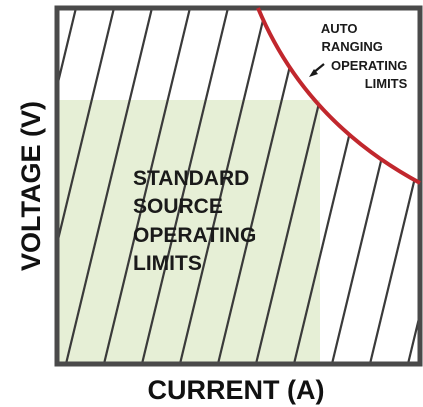 The width and height of the screenshot is (423, 407). Describe the element at coordinates (369, 65) in the screenshot. I see `auto-ranging-line-3: OPERATING` at that location.